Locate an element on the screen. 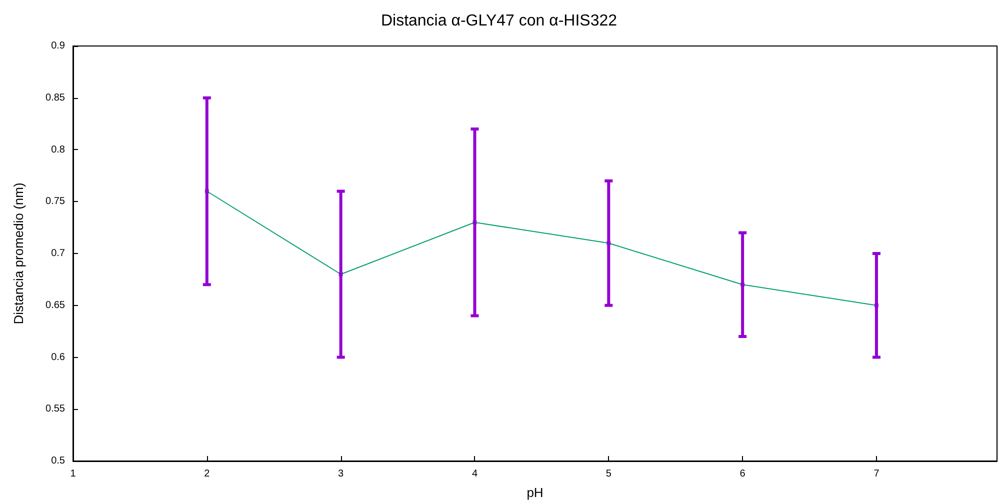 Image resolution: width=998 pixels, height=504 pixels. y-tick-label: 0.7 is located at coordinates (58, 253).